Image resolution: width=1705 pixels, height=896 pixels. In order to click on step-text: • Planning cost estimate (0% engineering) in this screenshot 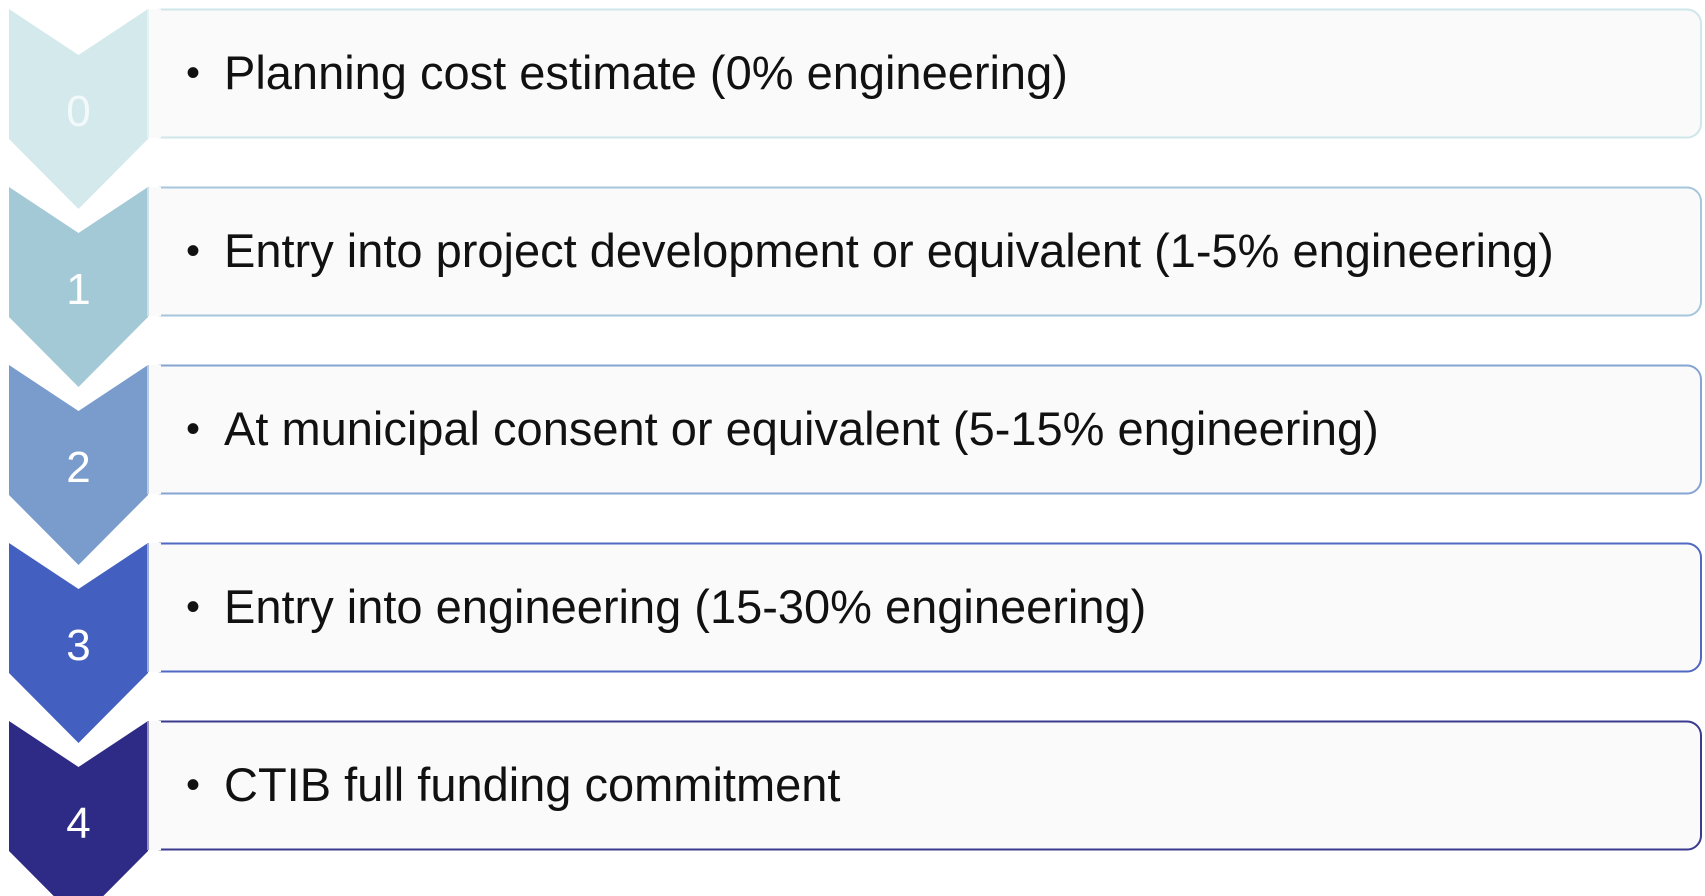, I will do `click(905, 73)`.